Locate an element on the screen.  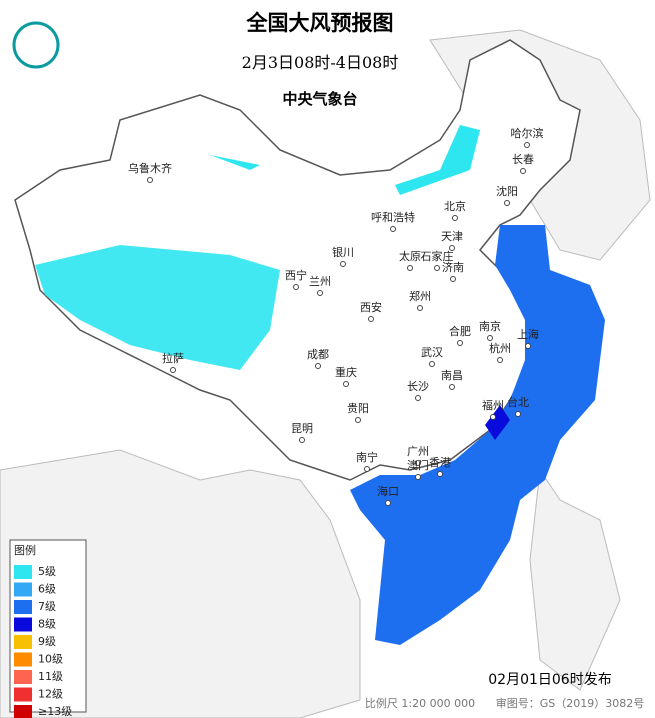
legend-label: 12级 is located at coordinates (50, 694).